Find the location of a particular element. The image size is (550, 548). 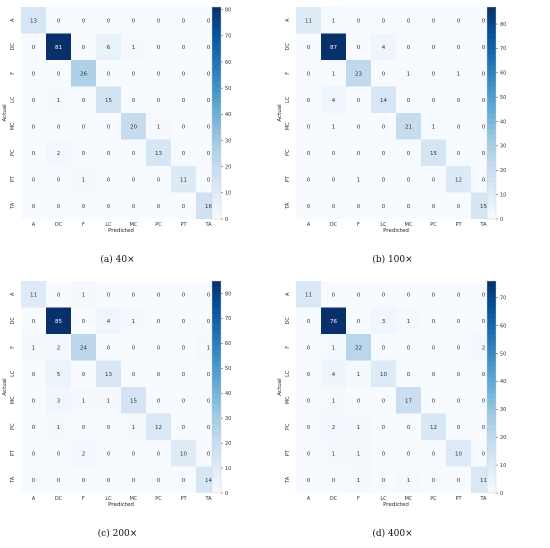

colorbar-tick-label: 10 is located at coordinates (503, 466).